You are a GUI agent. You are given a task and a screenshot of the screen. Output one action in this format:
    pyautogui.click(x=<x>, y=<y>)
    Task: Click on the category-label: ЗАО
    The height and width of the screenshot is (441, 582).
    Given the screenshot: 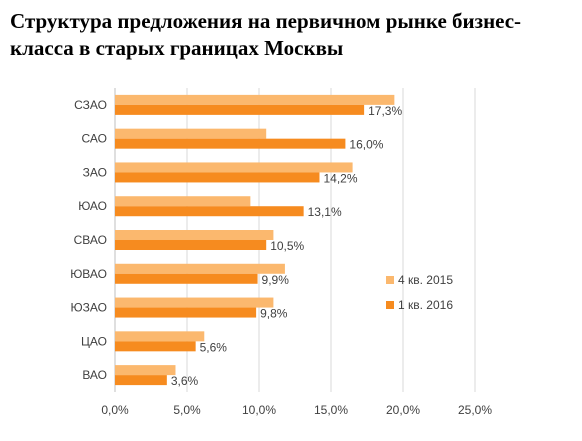 What is the action you would take?
    pyautogui.click(x=95, y=172)
    